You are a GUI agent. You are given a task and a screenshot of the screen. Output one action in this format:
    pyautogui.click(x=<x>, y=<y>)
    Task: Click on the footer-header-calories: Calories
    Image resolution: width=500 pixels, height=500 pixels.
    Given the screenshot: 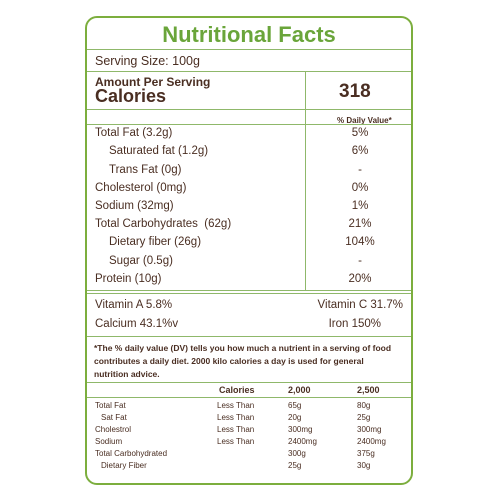 What is the action you would take?
    pyautogui.click(x=237, y=390)
    